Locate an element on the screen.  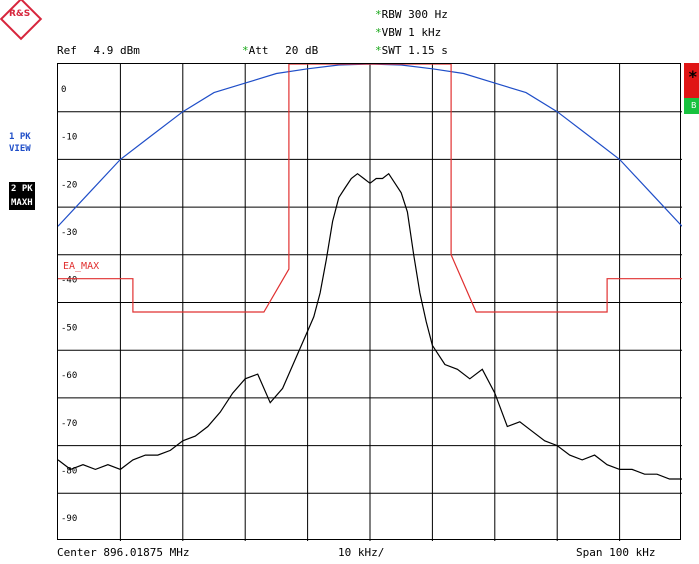
y-tick-label: -60 is located at coordinates (69, 376).